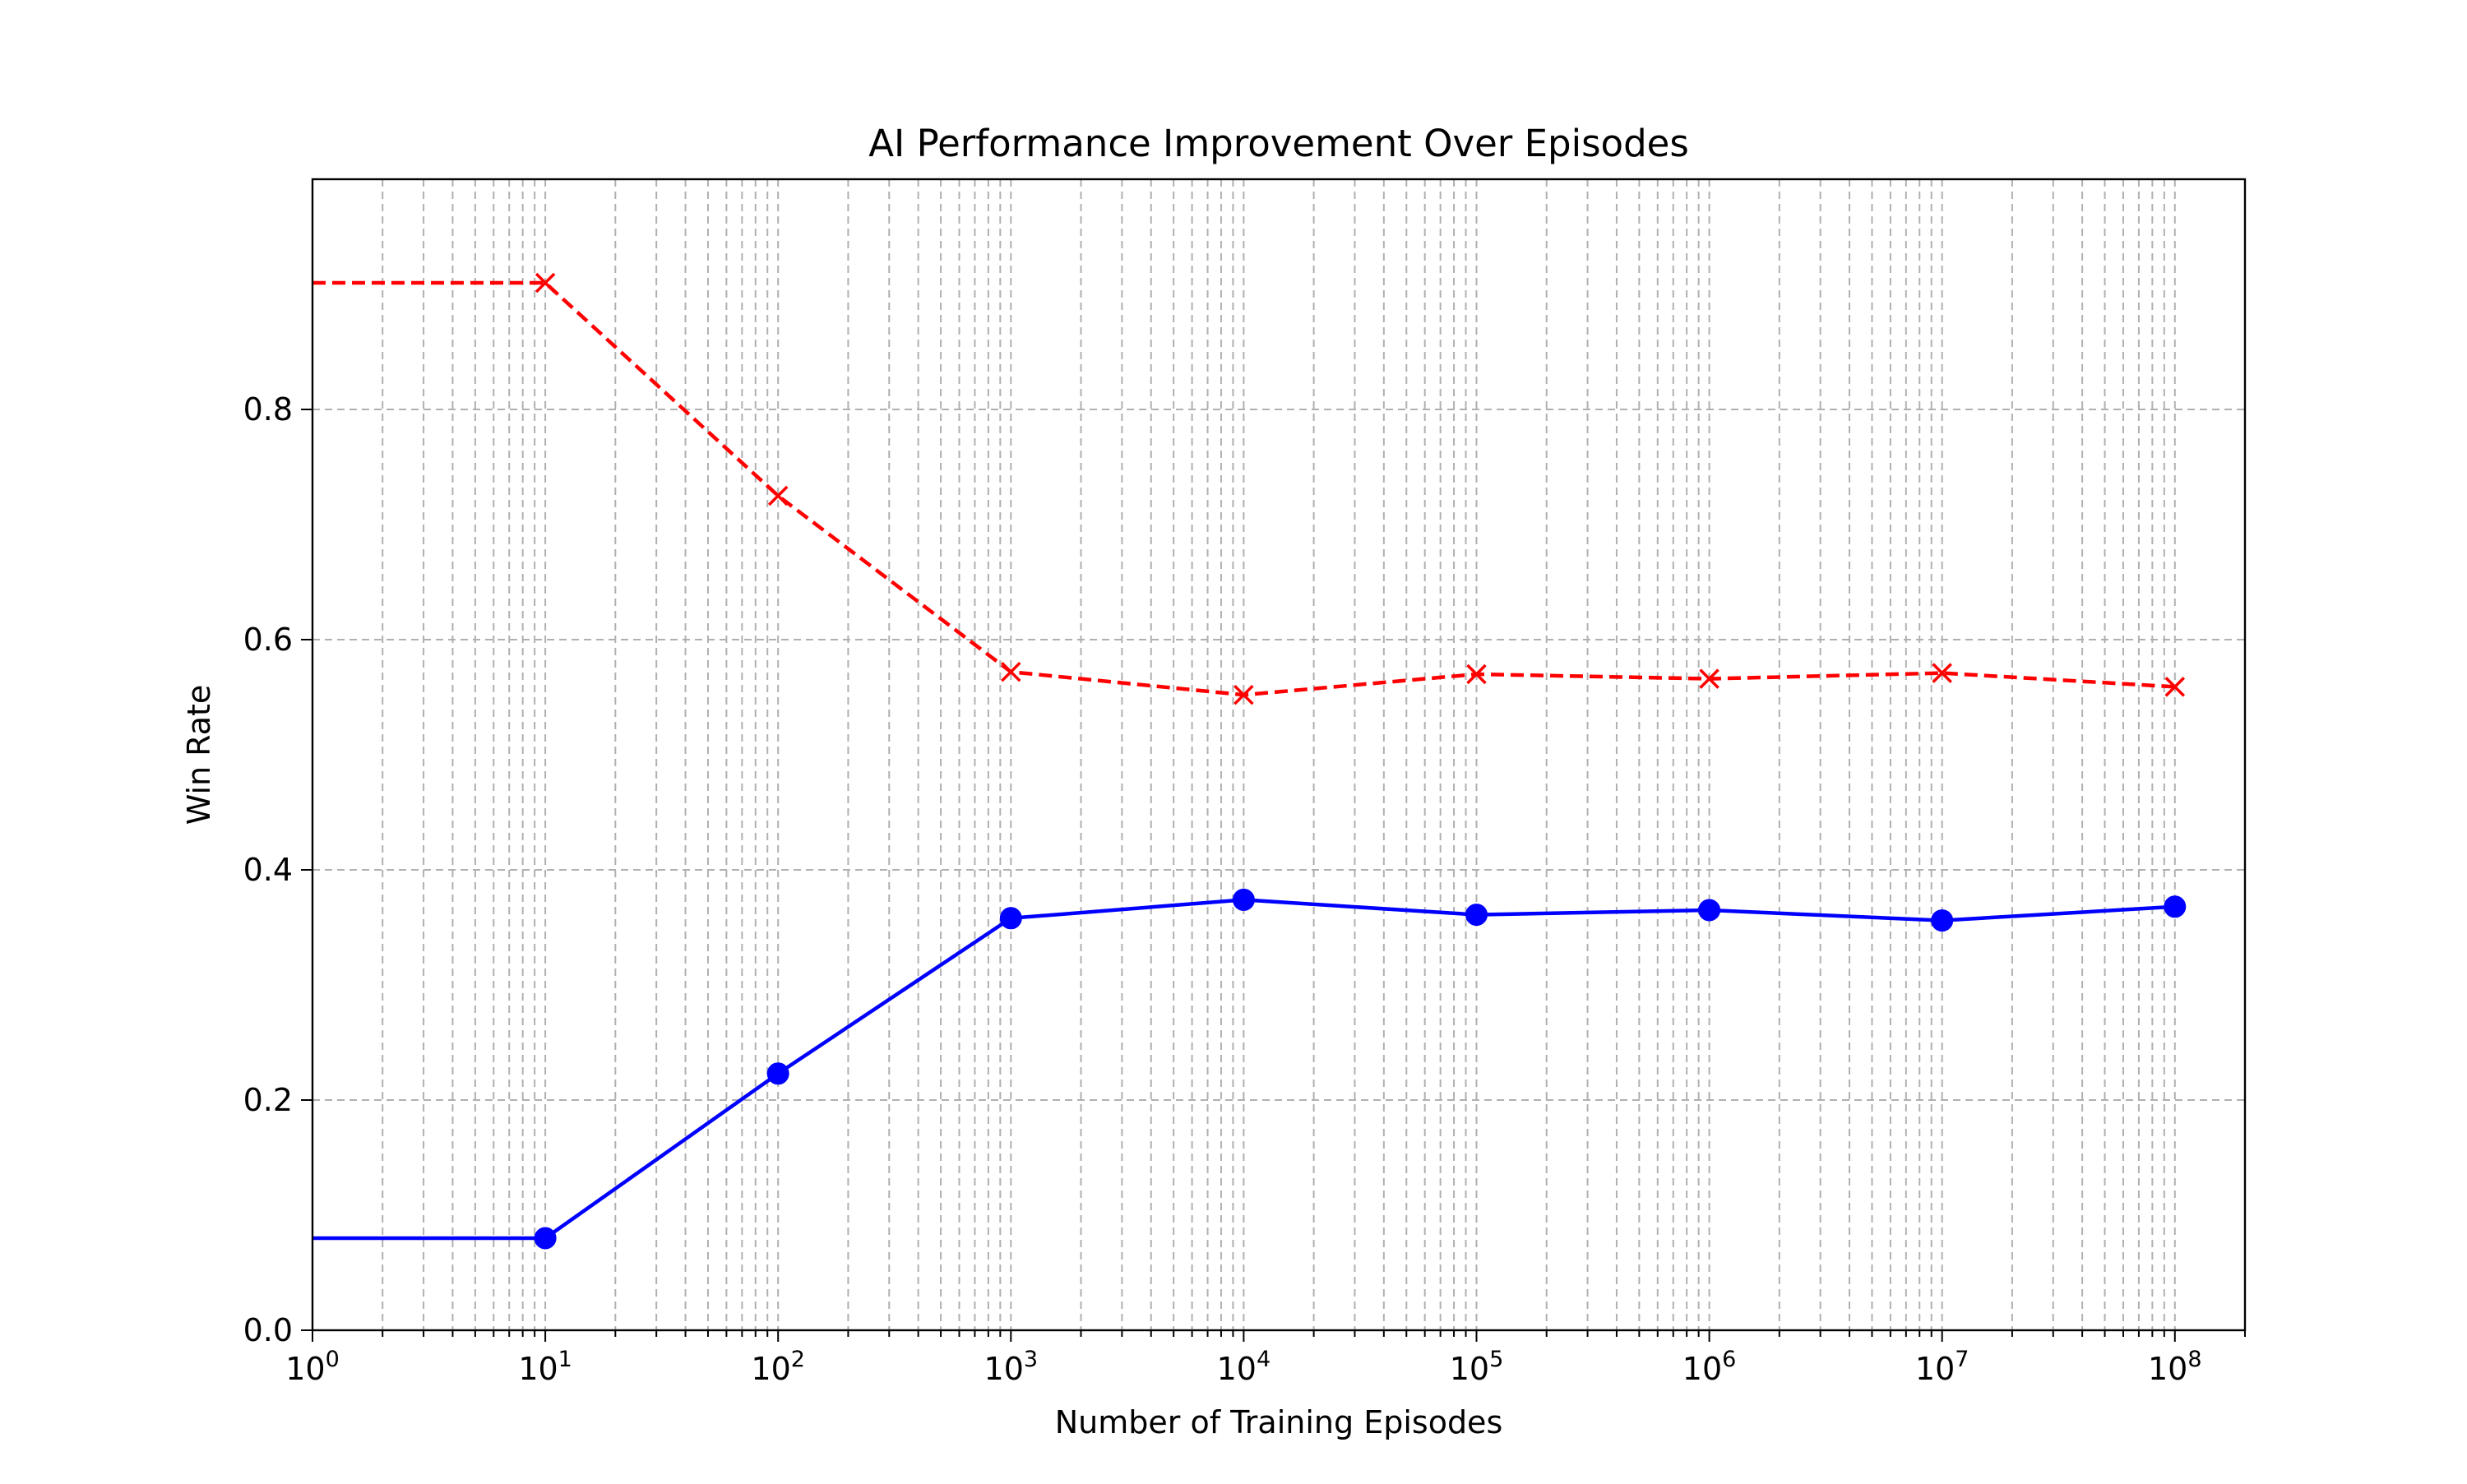  I want to click on x-tick-label: 10⁵, so click(1477, 1367).